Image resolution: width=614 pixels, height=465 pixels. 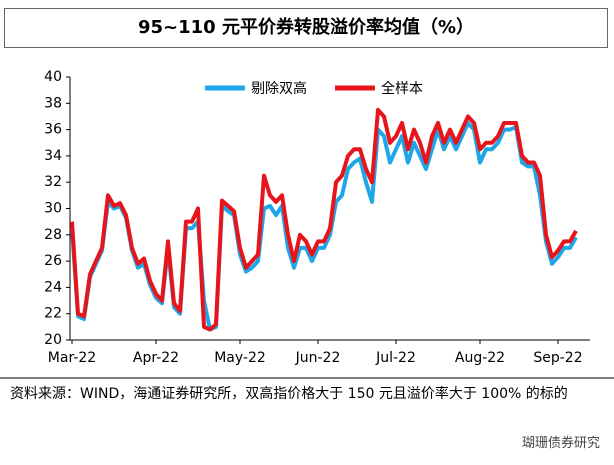 I want to click on y-tick-label: 22, so click(x=53, y=314).